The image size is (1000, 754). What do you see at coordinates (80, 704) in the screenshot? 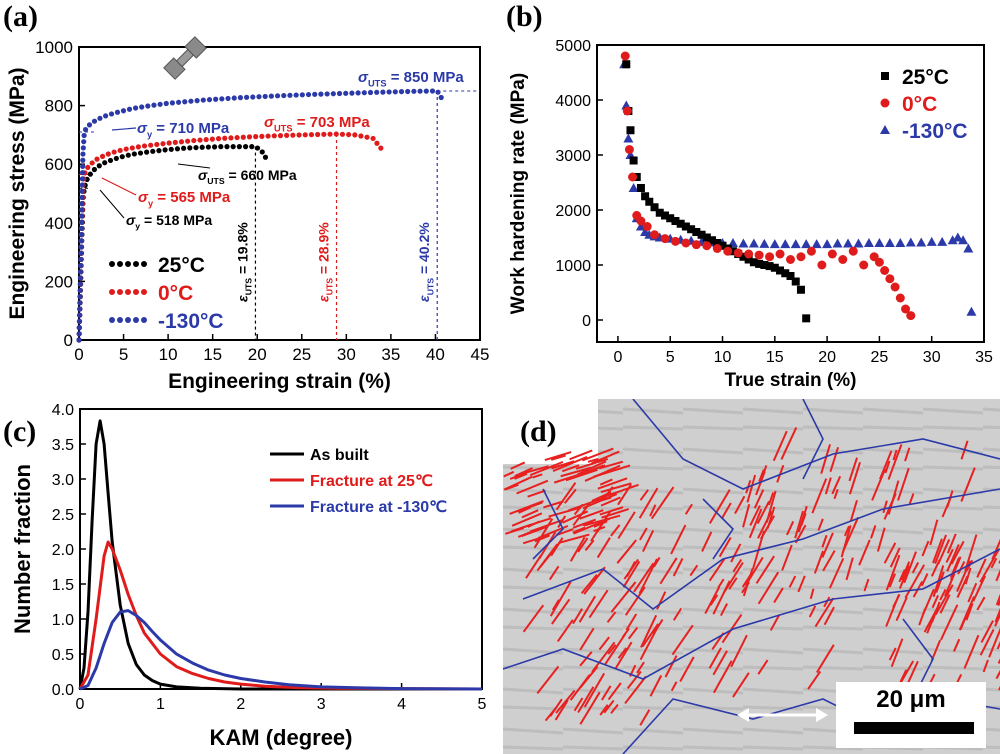
I see `x-tick-label: 0` at bounding box center [80, 704].